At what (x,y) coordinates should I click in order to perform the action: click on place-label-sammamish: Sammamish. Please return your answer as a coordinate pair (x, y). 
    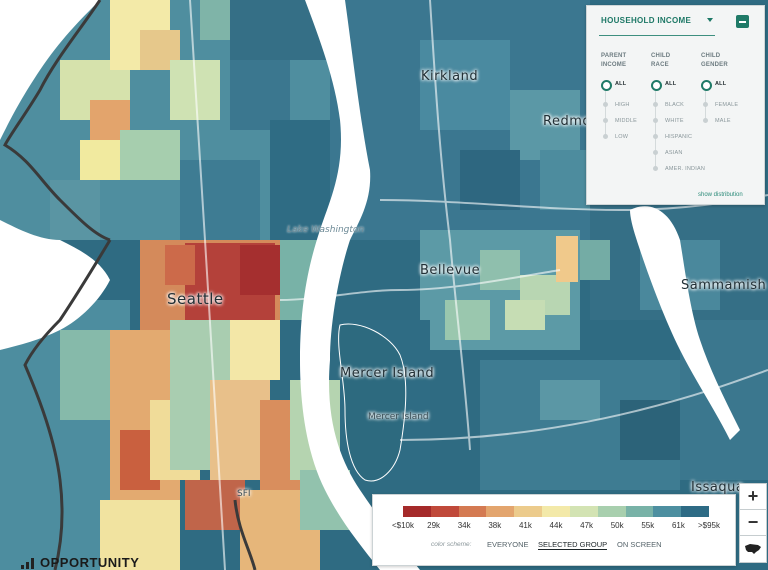
    Looking at the image, I should click on (724, 285).